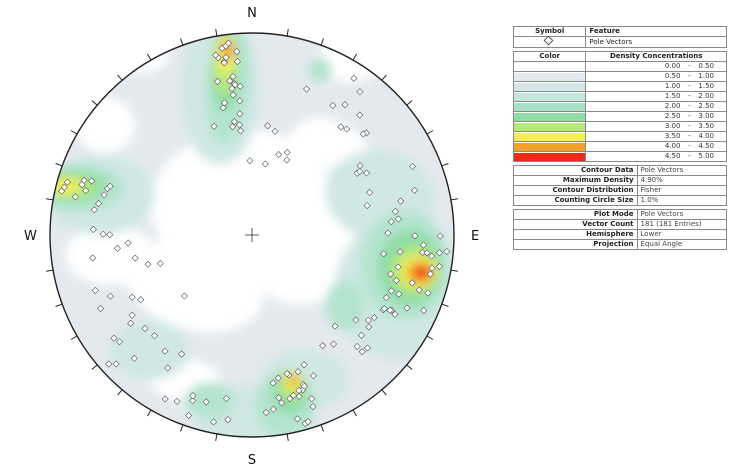 Image resolution: width=731 pixels, height=466 pixels. I want to click on info-row: Hemisphere Lower, so click(620, 234).